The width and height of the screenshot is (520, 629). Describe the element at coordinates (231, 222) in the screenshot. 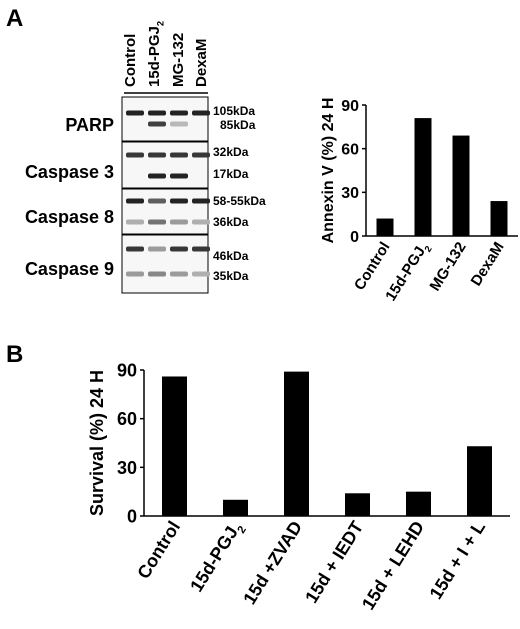

I see `kda-marker: 36kDa` at that location.